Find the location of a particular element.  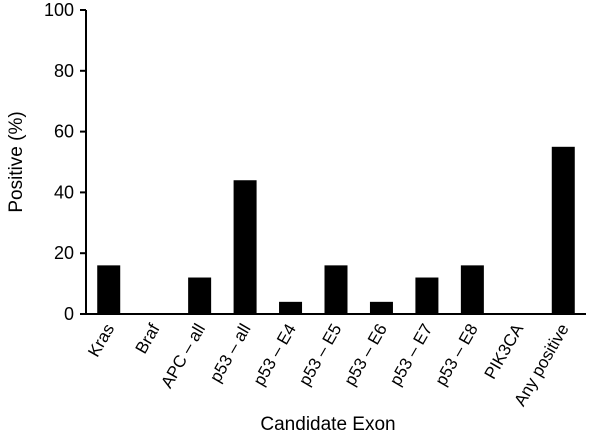

x-tick-label: p53 – E5 is located at coordinates (320, 355).